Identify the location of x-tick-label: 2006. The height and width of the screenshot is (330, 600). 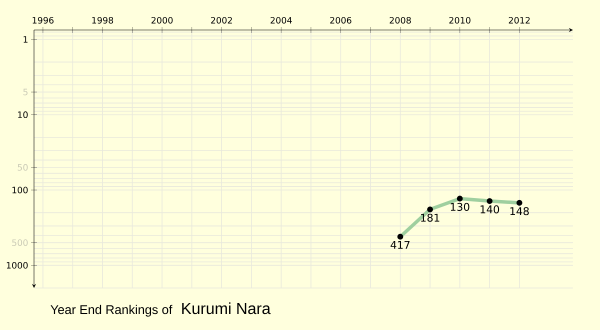
(341, 20).